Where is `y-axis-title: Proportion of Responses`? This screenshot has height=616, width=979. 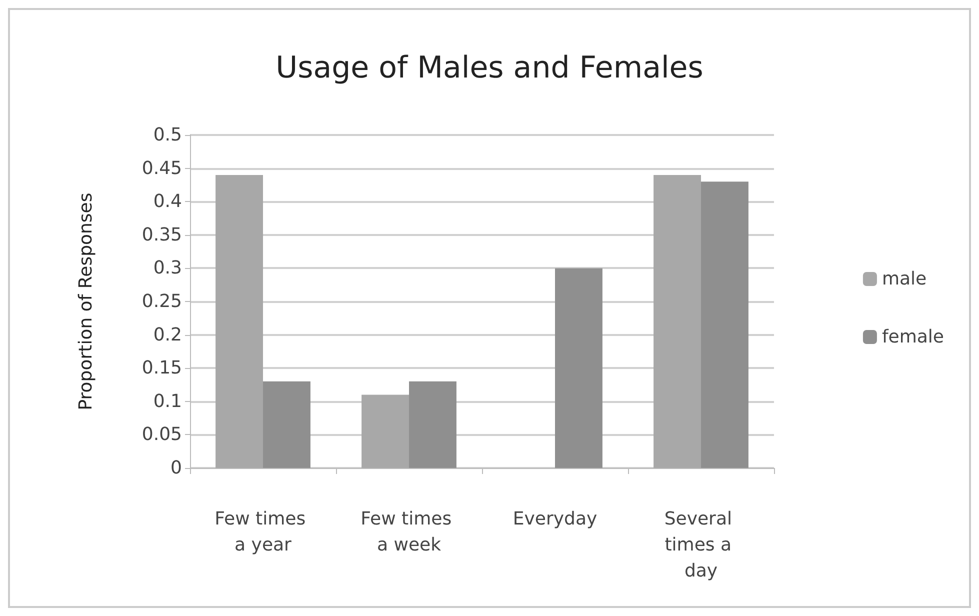
y-axis-title: Proportion of Responses is located at coordinates (86, 301).